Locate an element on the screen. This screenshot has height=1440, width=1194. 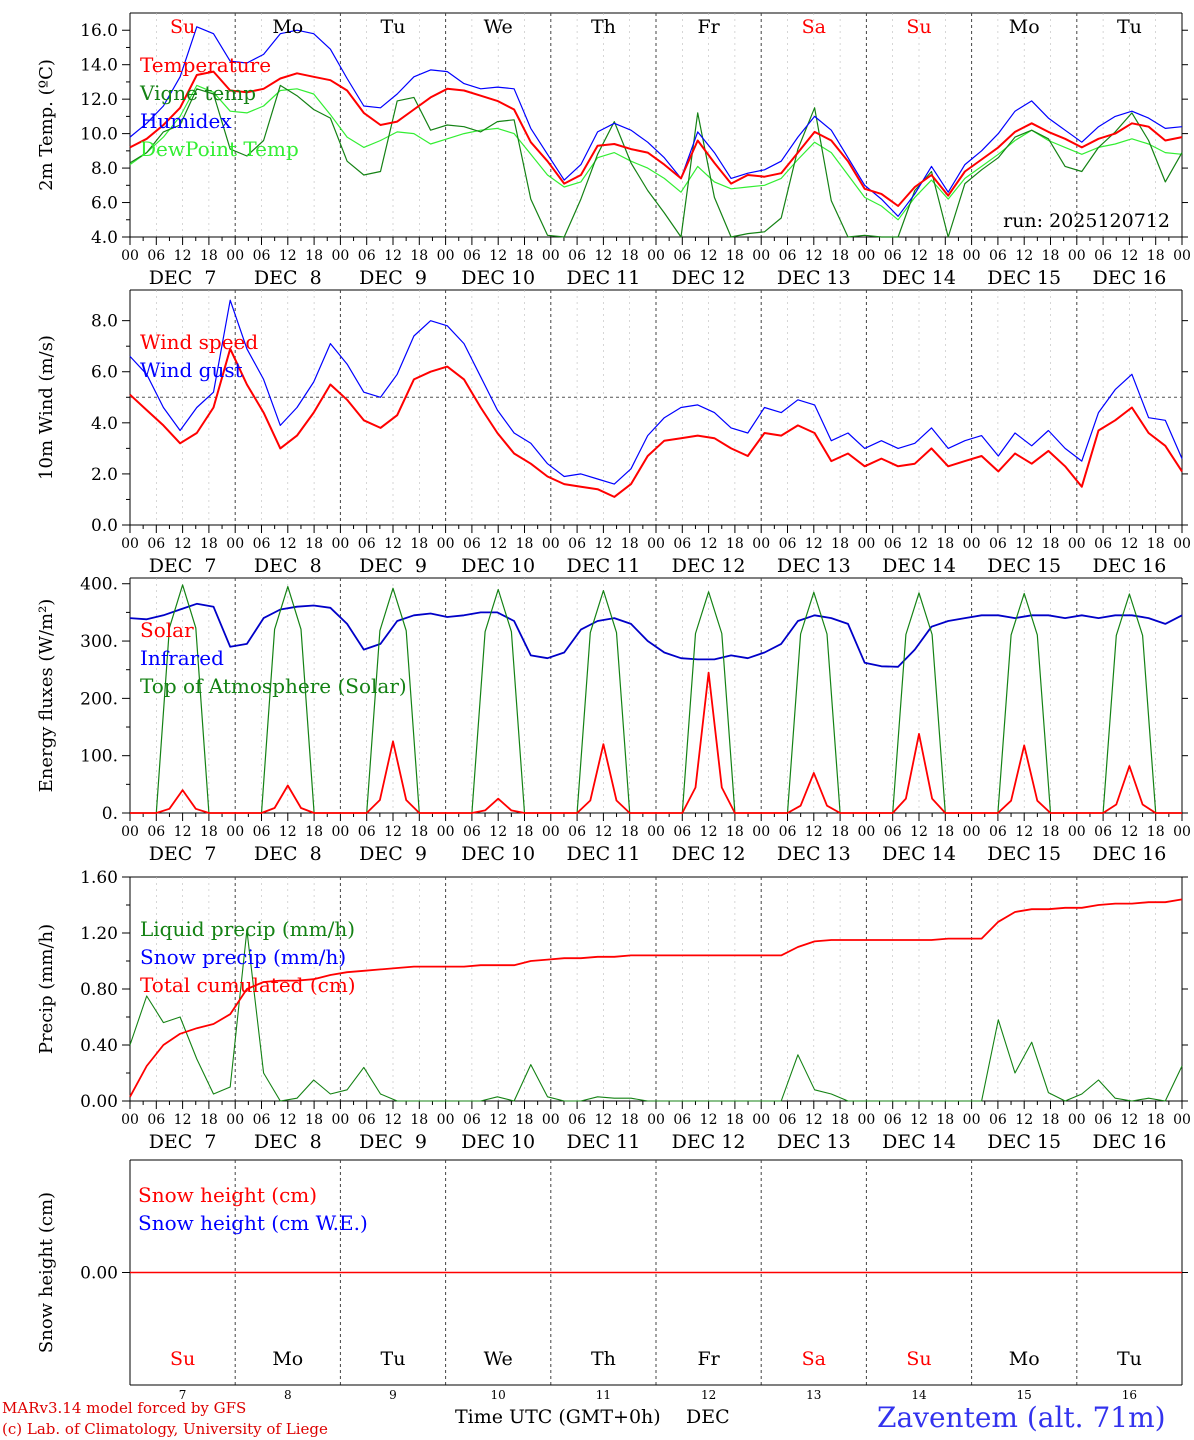
day-of-week-label: Sa is located at coordinates (814, 1359).